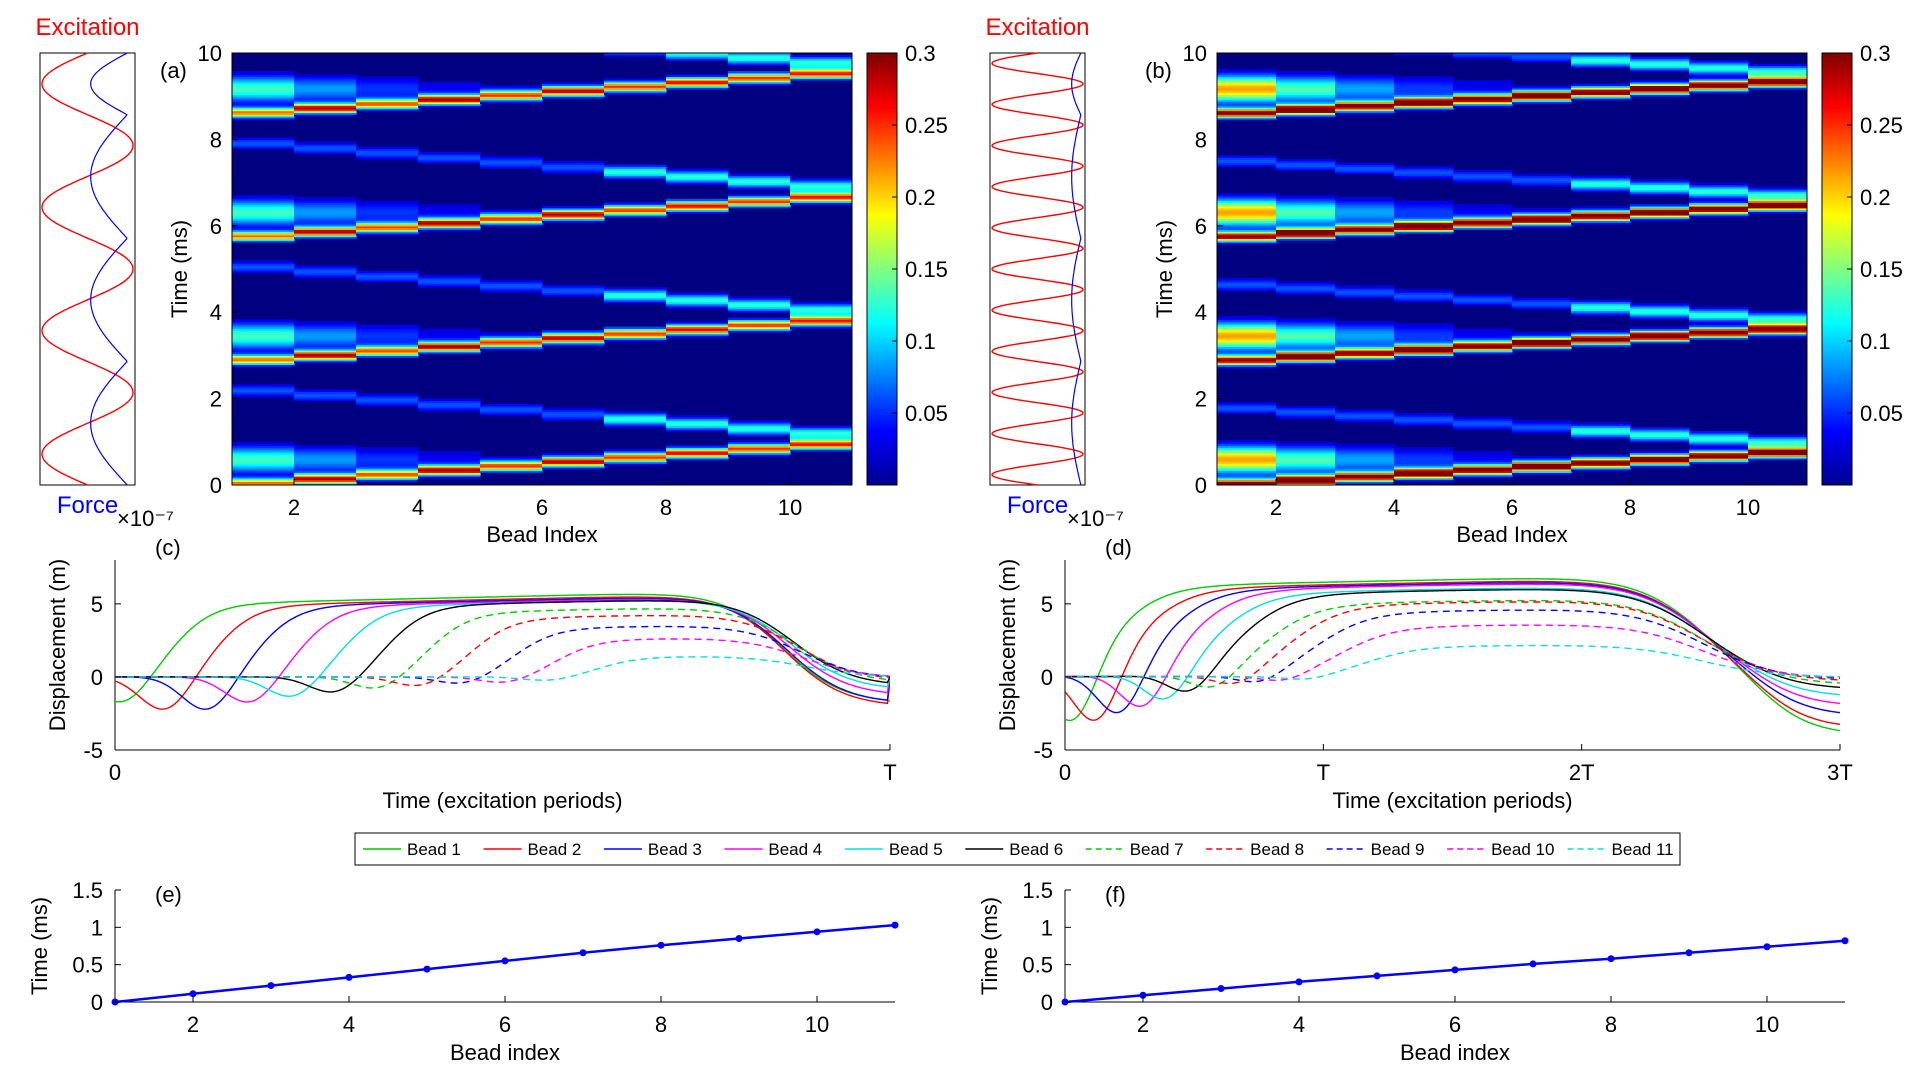  Describe the element at coordinates (1047, 677) in the screenshot. I see `y-tick-label: 0` at that location.